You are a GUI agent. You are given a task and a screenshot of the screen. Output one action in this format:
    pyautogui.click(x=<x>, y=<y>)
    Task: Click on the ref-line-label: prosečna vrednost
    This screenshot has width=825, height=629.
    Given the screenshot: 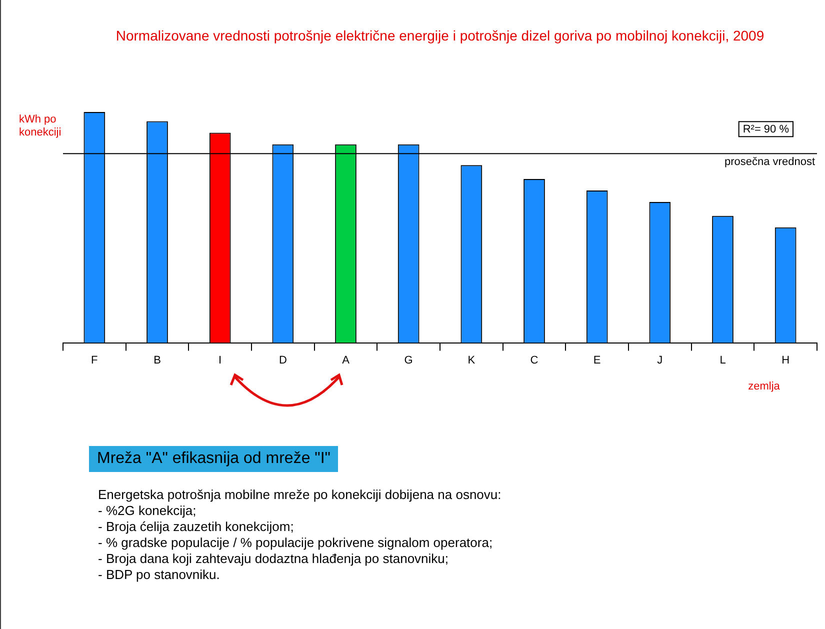 What is the action you would take?
    pyautogui.click(x=769, y=162)
    